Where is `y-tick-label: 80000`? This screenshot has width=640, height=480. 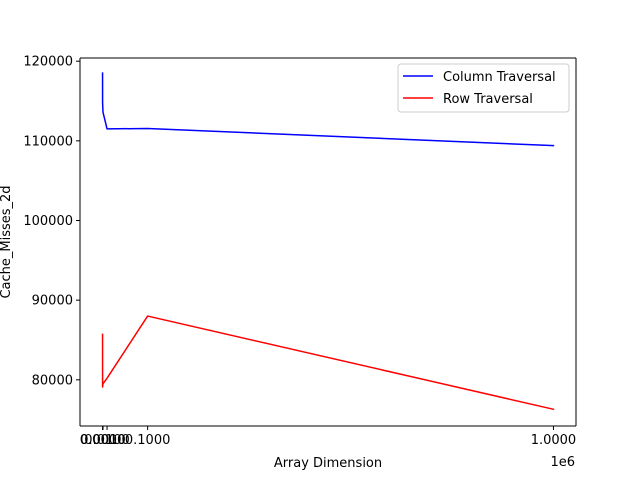 y-tick-label: 80000 is located at coordinates (52, 380).